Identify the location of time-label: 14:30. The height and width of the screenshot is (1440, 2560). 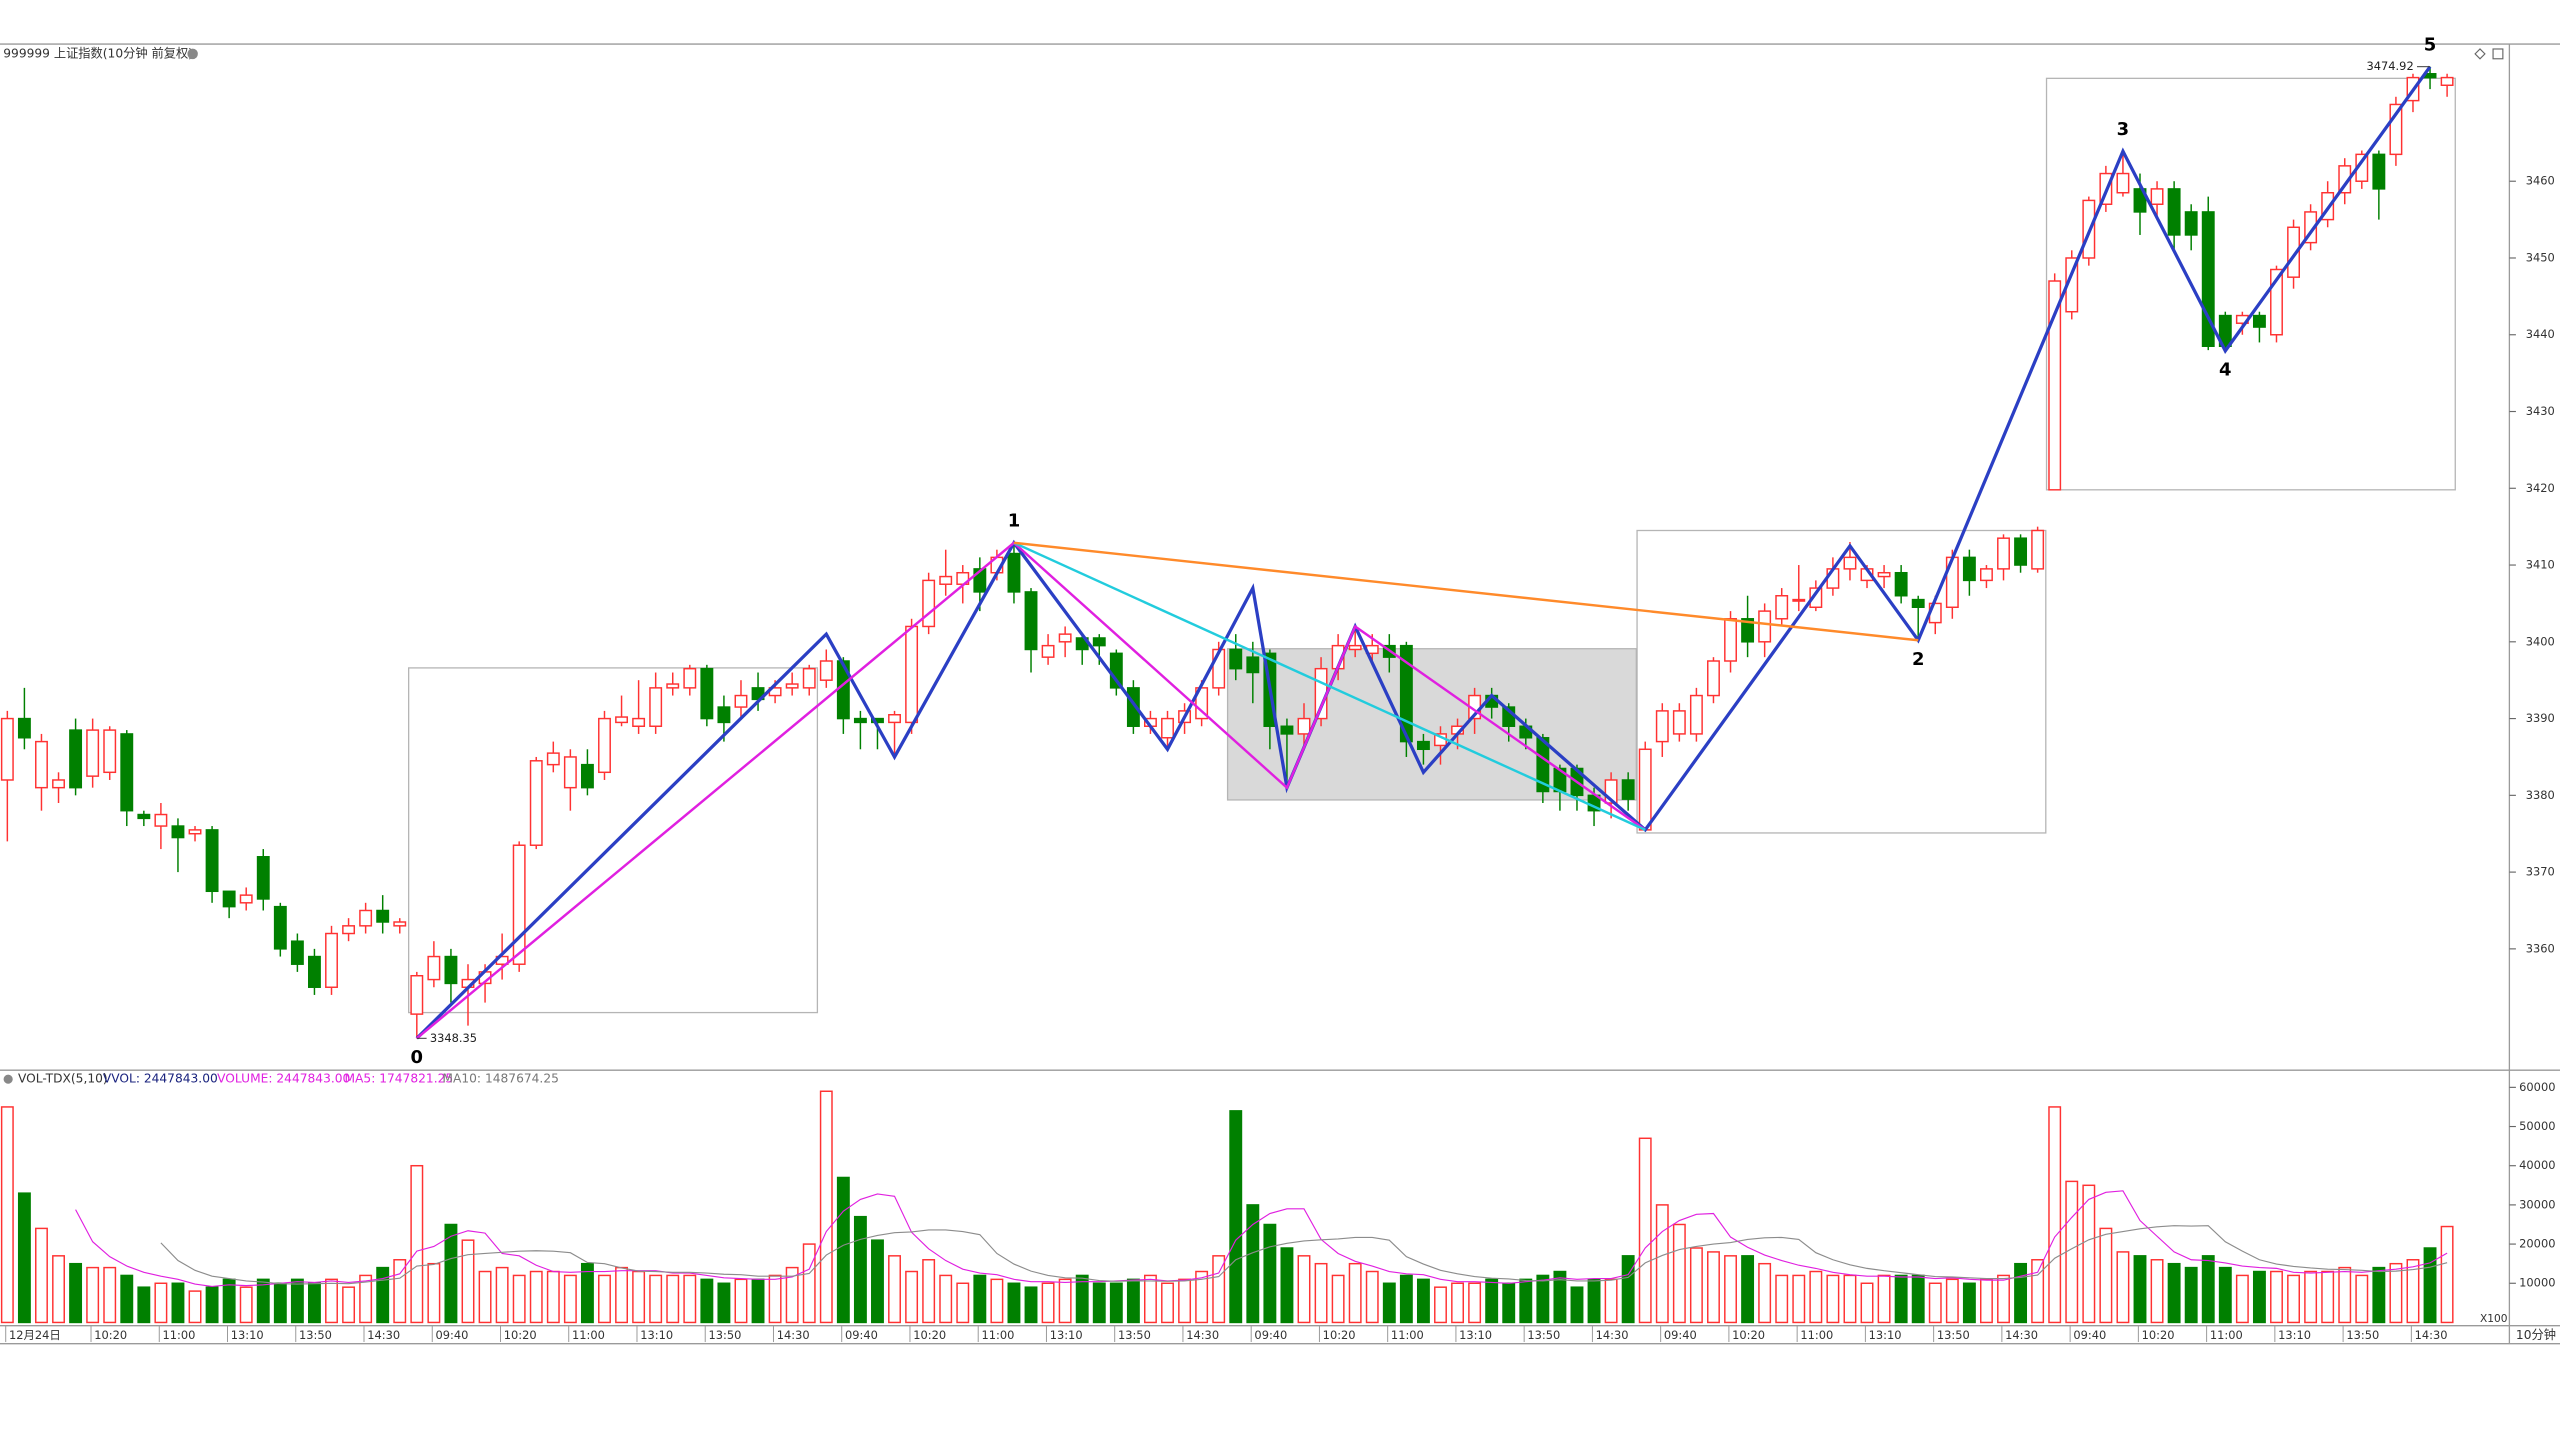
(793, 1335).